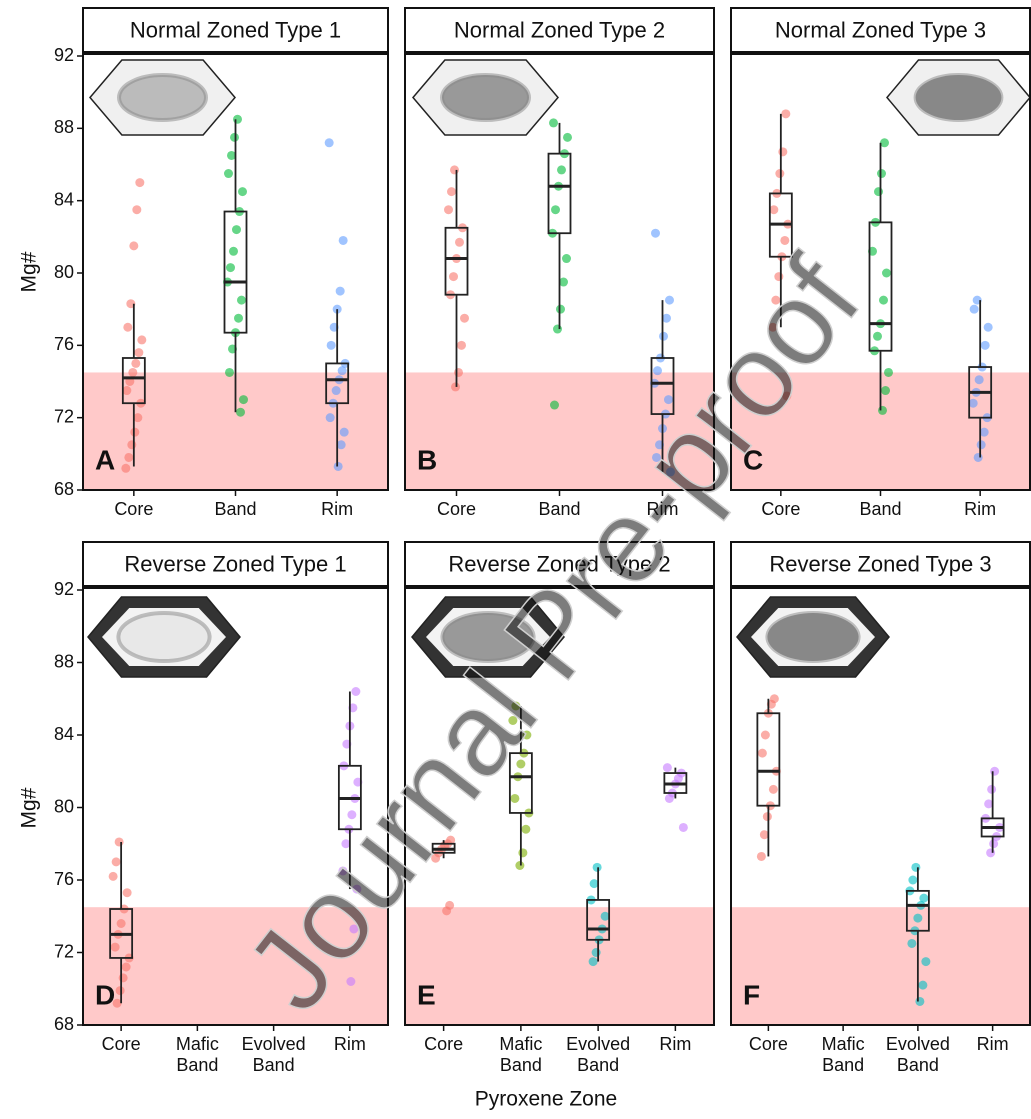  Describe the element at coordinates (546, 1099) in the screenshot. I see `x-axis-title: Pyroxene Zone` at that location.